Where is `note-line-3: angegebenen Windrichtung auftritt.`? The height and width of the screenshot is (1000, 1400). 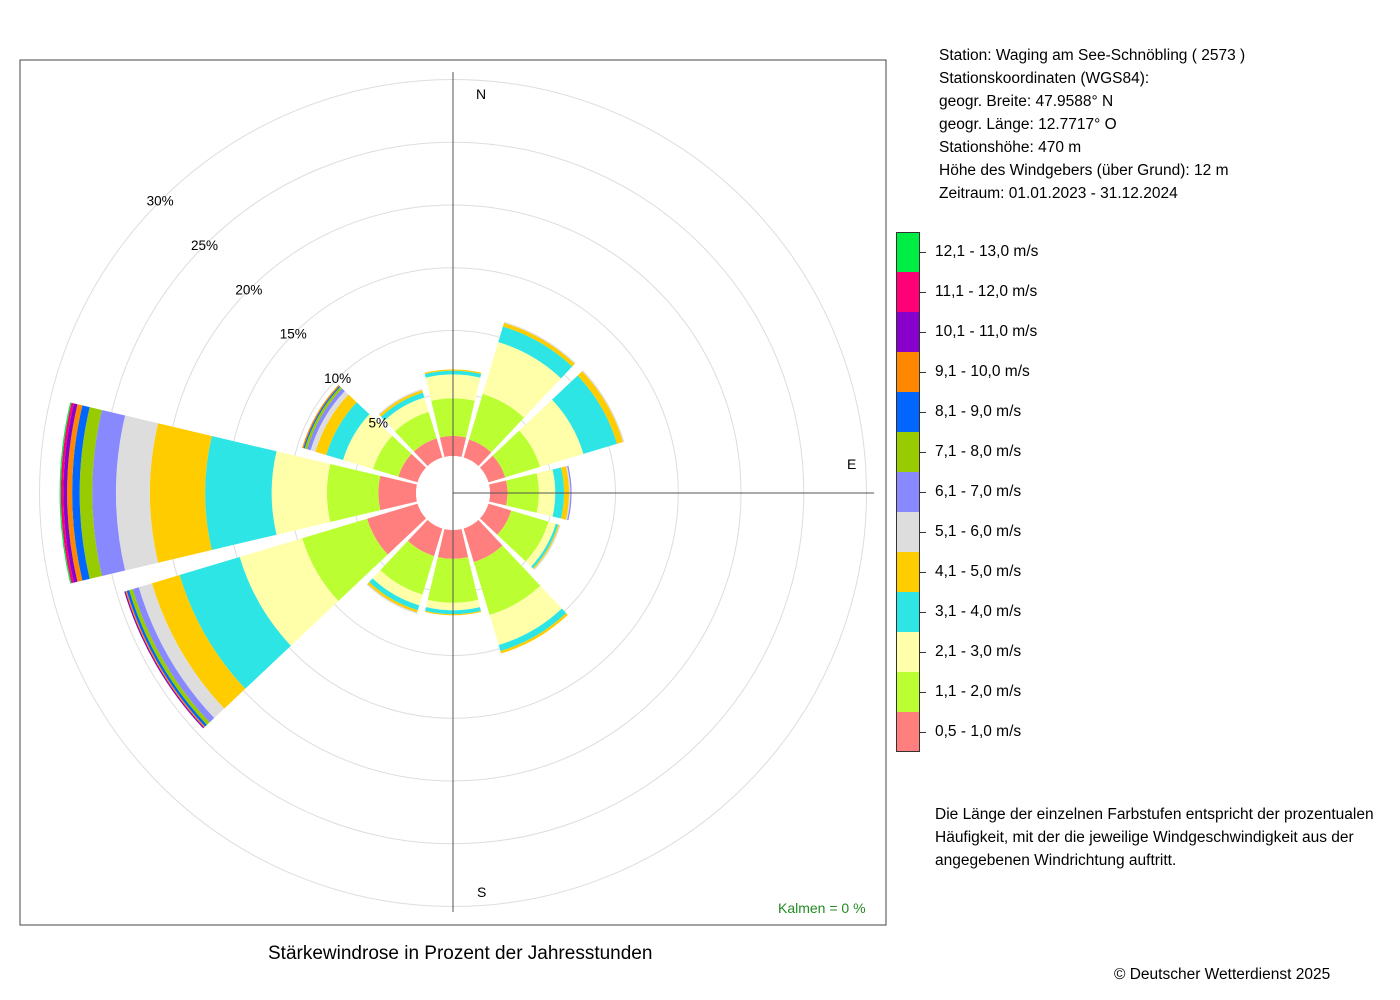
note-line-3: angegebenen Windrichtung auftritt. is located at coordinates (1056, 860).